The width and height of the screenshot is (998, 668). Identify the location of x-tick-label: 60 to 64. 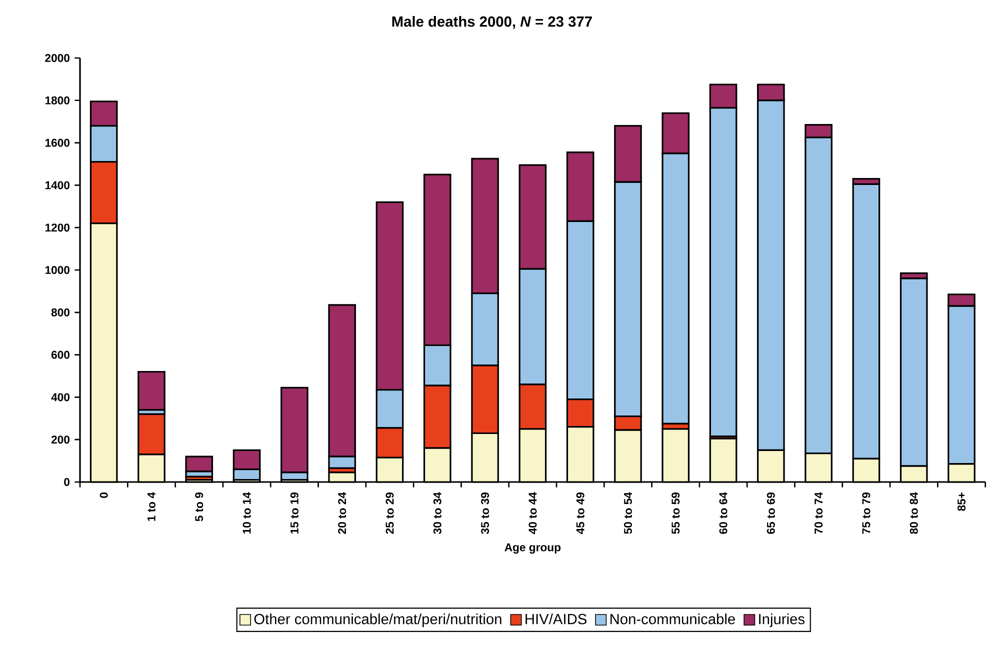
(723, 513).